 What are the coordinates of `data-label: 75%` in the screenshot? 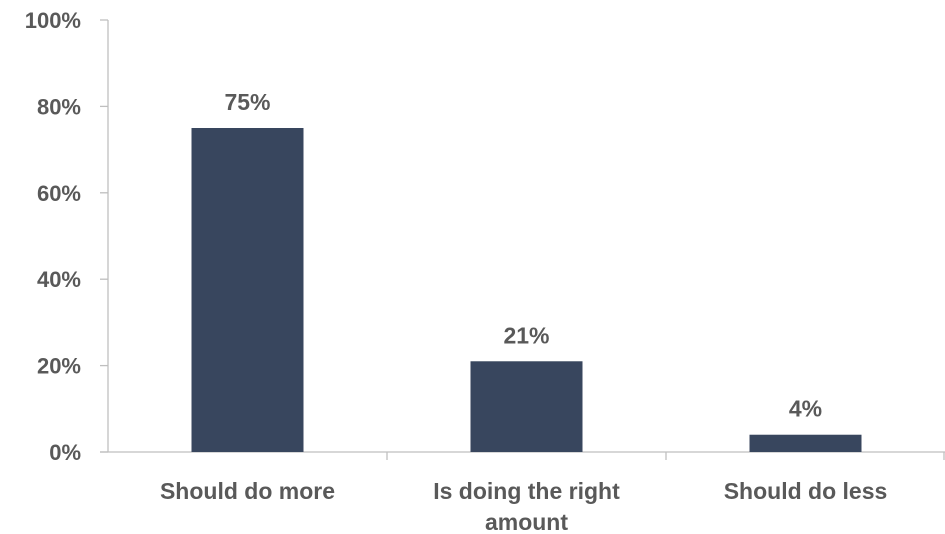 It's located at (247, 102).